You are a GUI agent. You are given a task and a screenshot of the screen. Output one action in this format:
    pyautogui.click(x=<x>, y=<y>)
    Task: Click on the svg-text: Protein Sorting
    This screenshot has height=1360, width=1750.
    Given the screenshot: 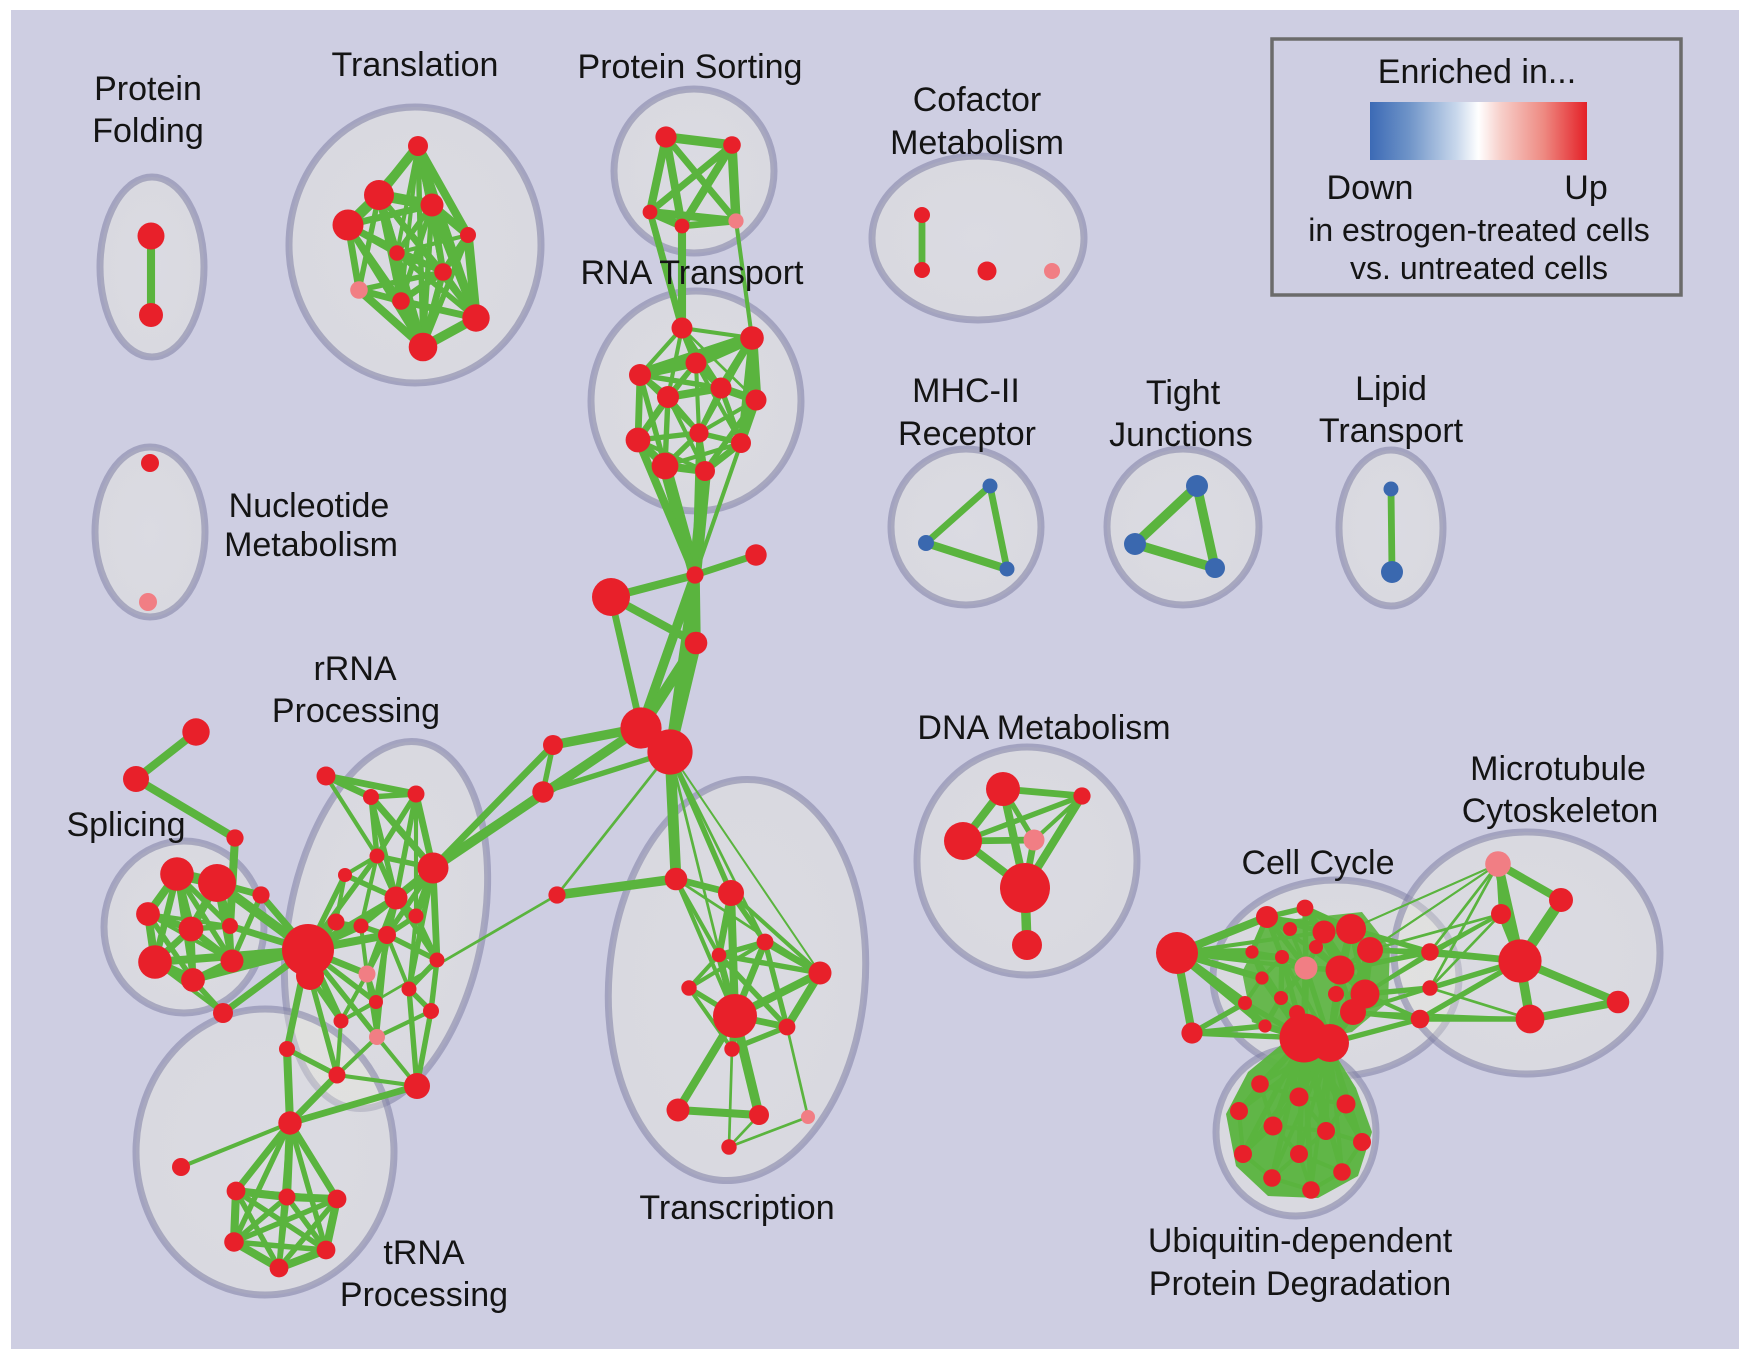 What is the action you would take?
    pyautogui.click(x=690, y=67)
    